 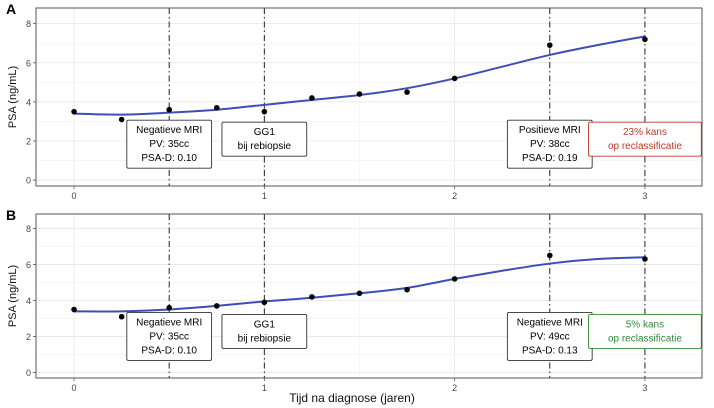 What do you see at coordinates (352, 398) in the screenshot?
I see `x-axis-label: Tijd na diagnose (jaren)` at bounding box center [352, 398].